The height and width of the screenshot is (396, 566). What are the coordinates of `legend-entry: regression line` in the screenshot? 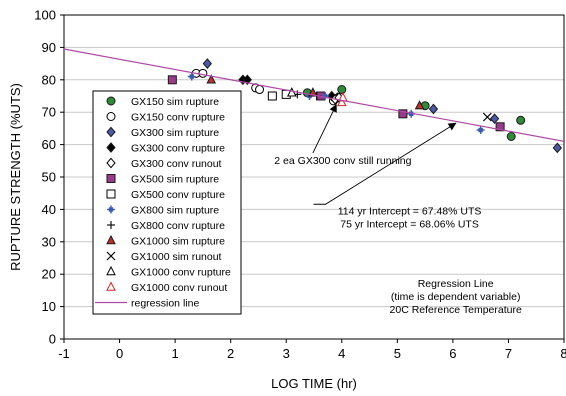 It's located at (147, 304).